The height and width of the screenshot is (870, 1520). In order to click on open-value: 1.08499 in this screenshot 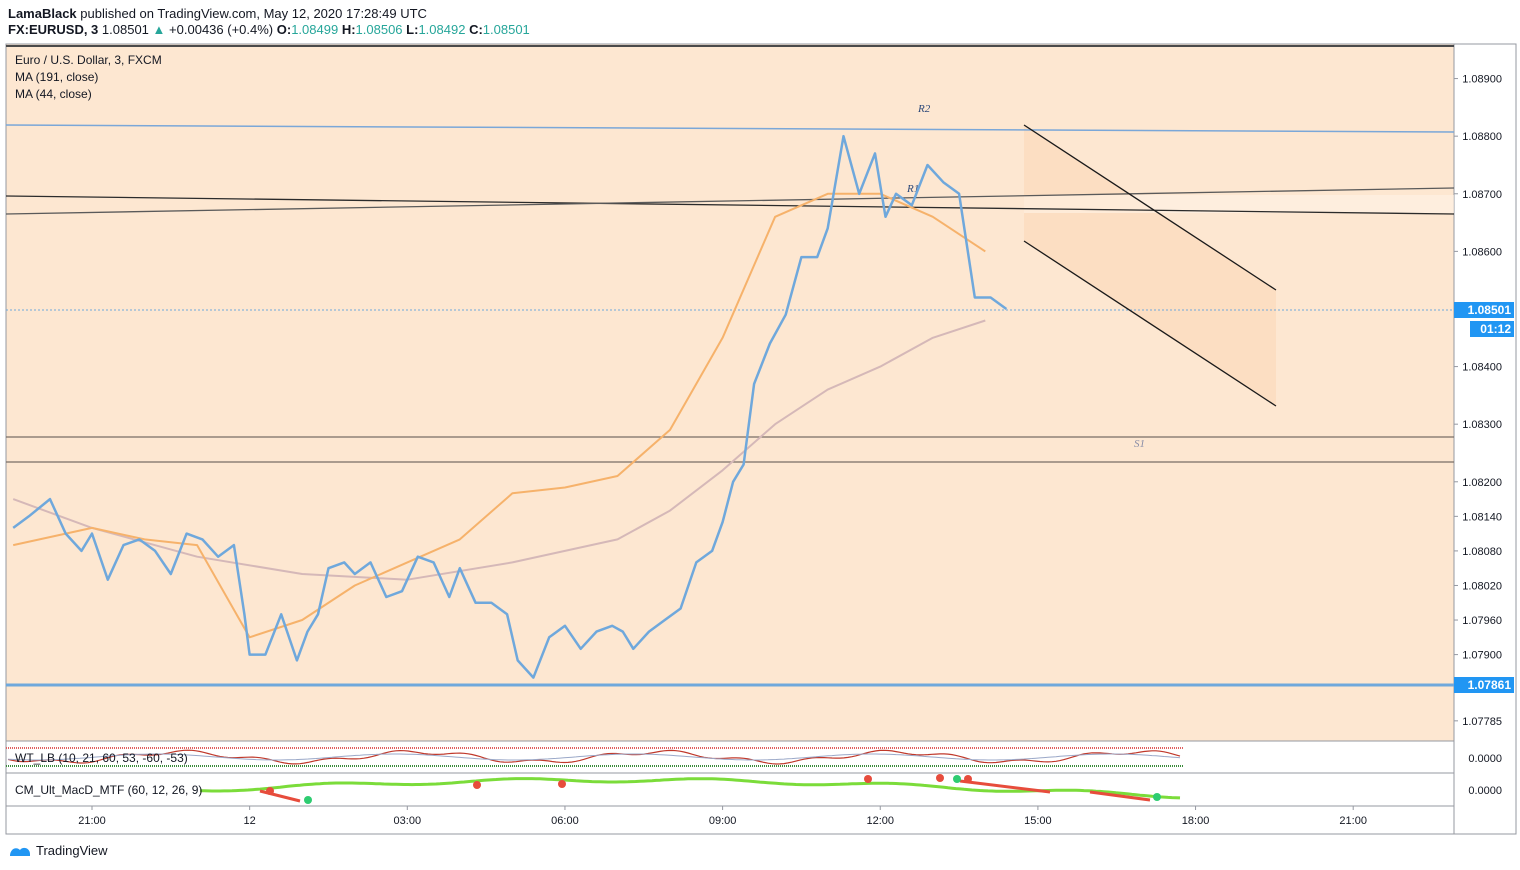, I will do `click(315, 29)`.